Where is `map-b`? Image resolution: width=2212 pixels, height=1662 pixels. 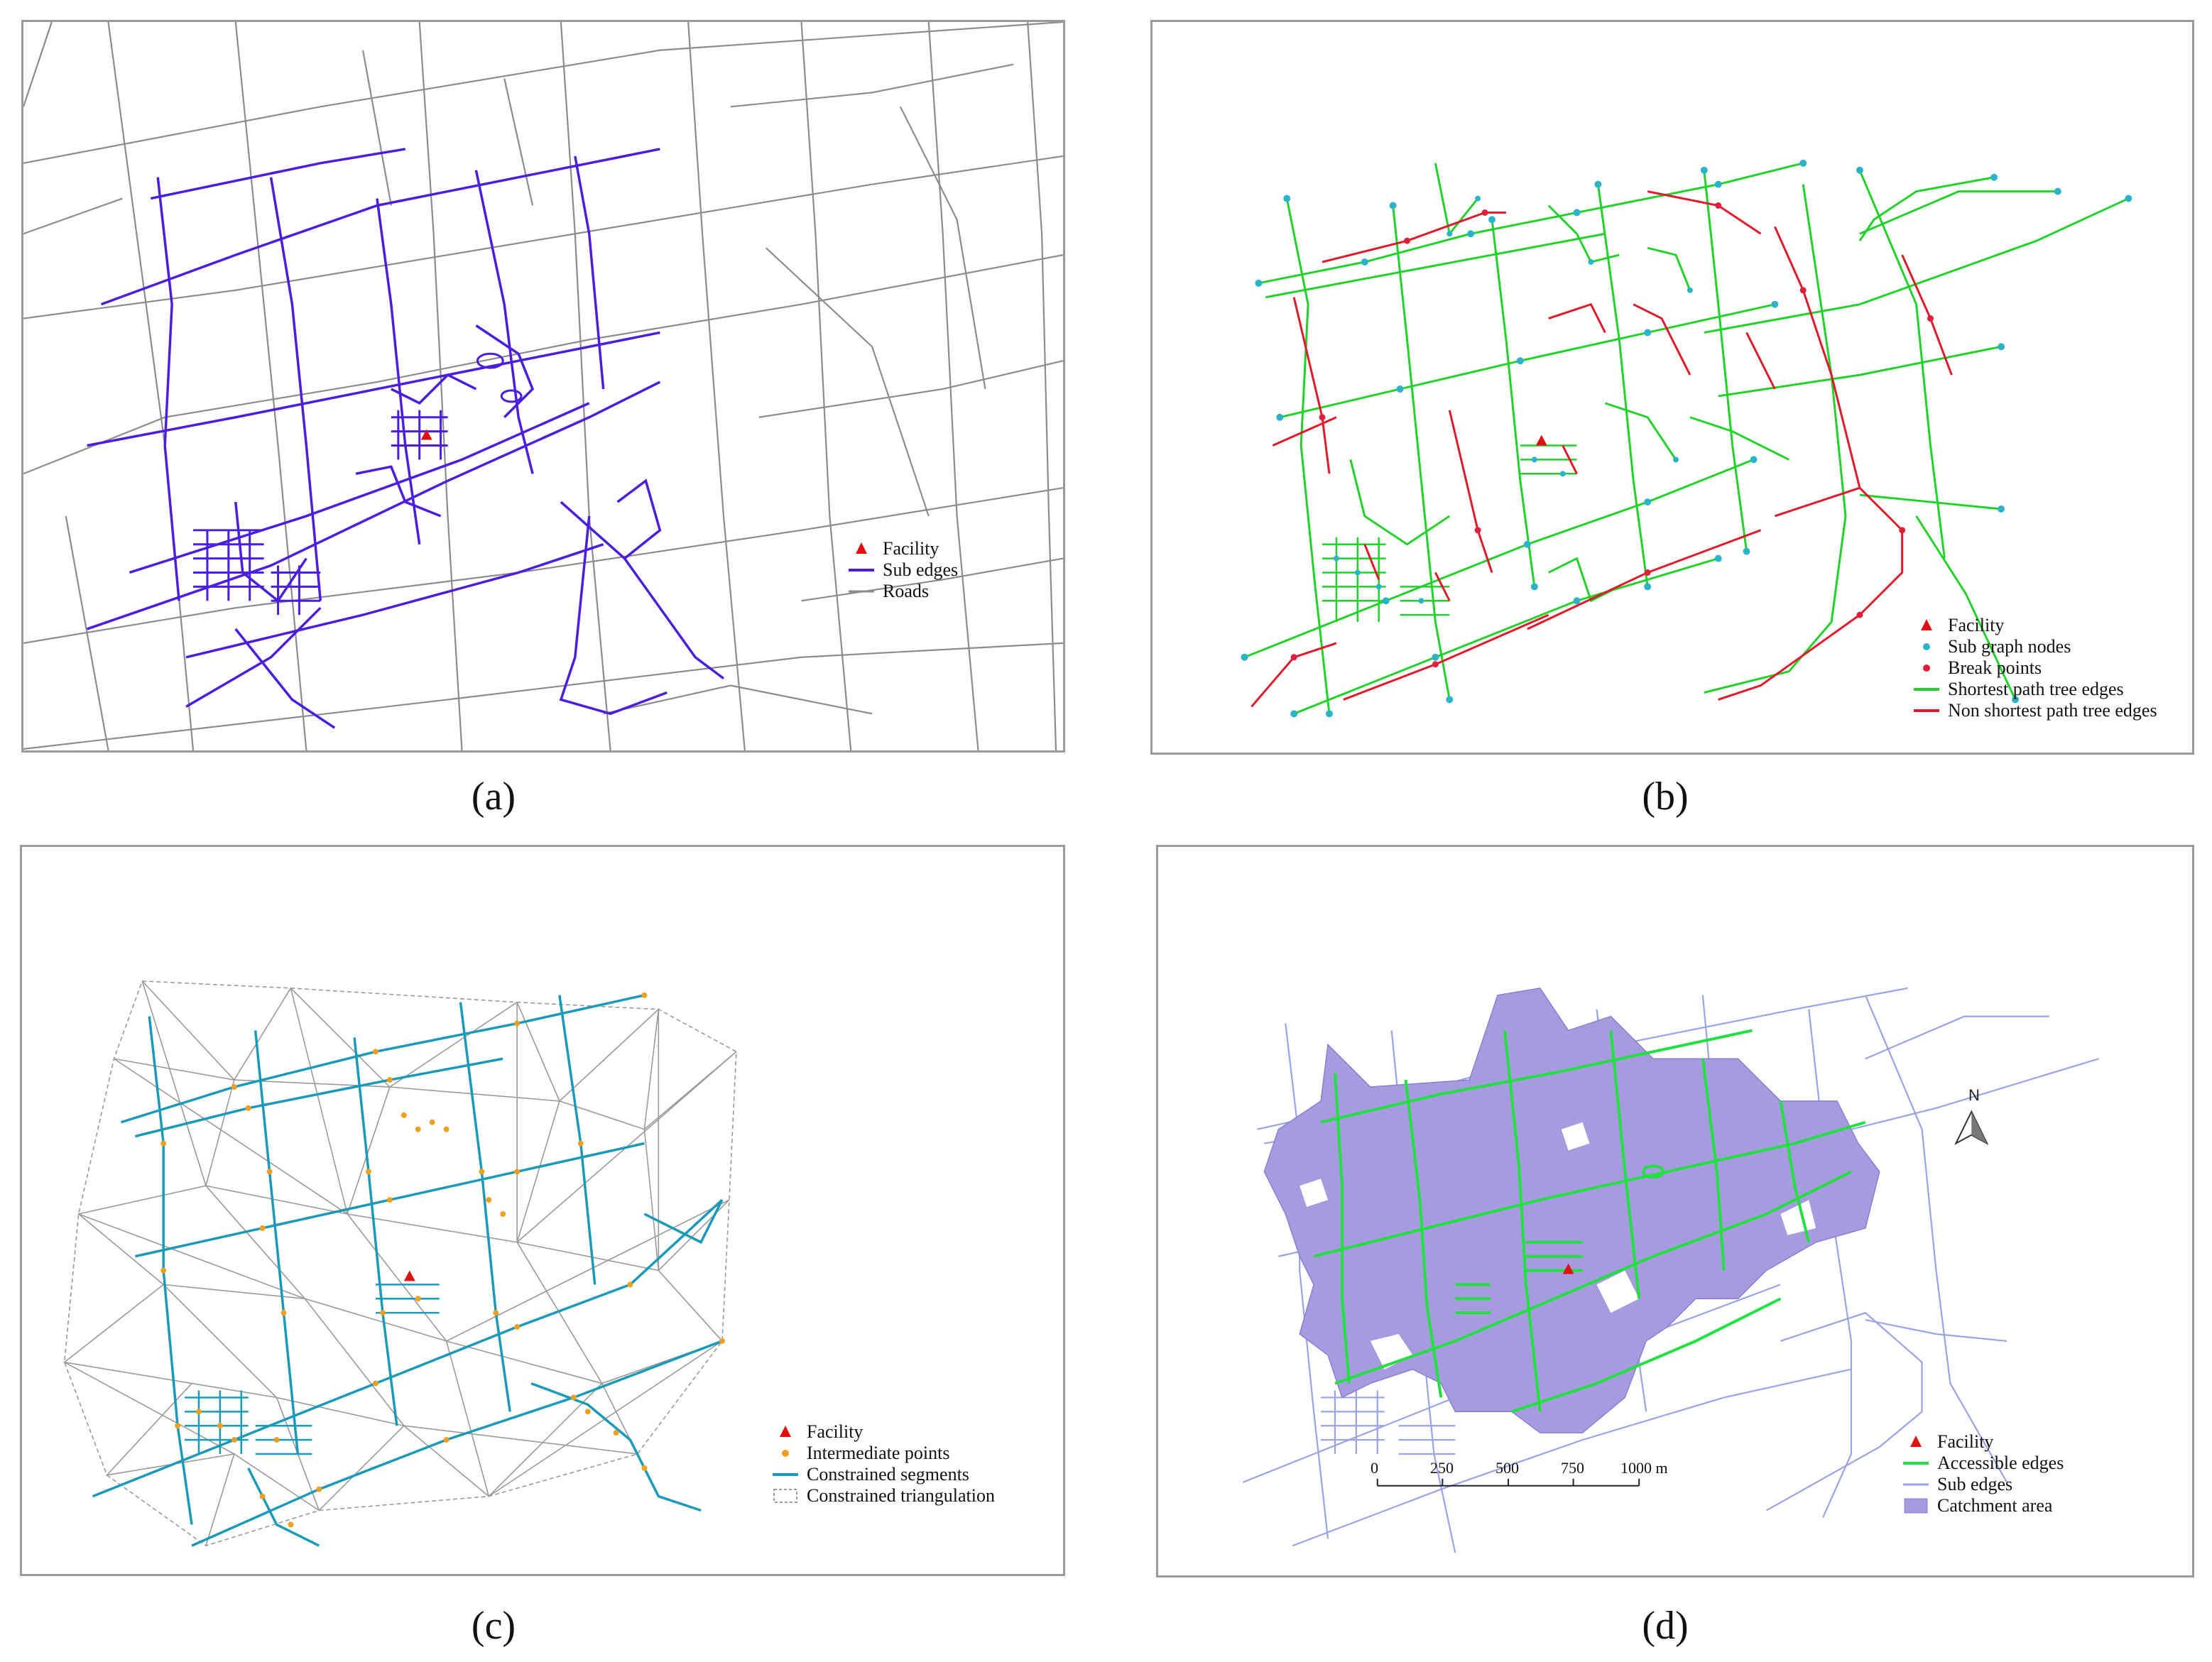
map-b is located at coordinates (1686, 438).